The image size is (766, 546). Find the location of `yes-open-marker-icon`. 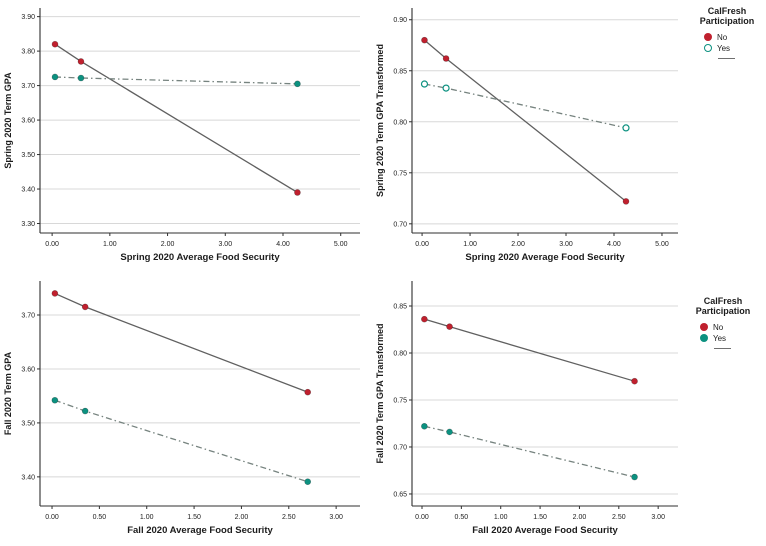

yes-open-marker-icon is located at coordinates (708, 48).